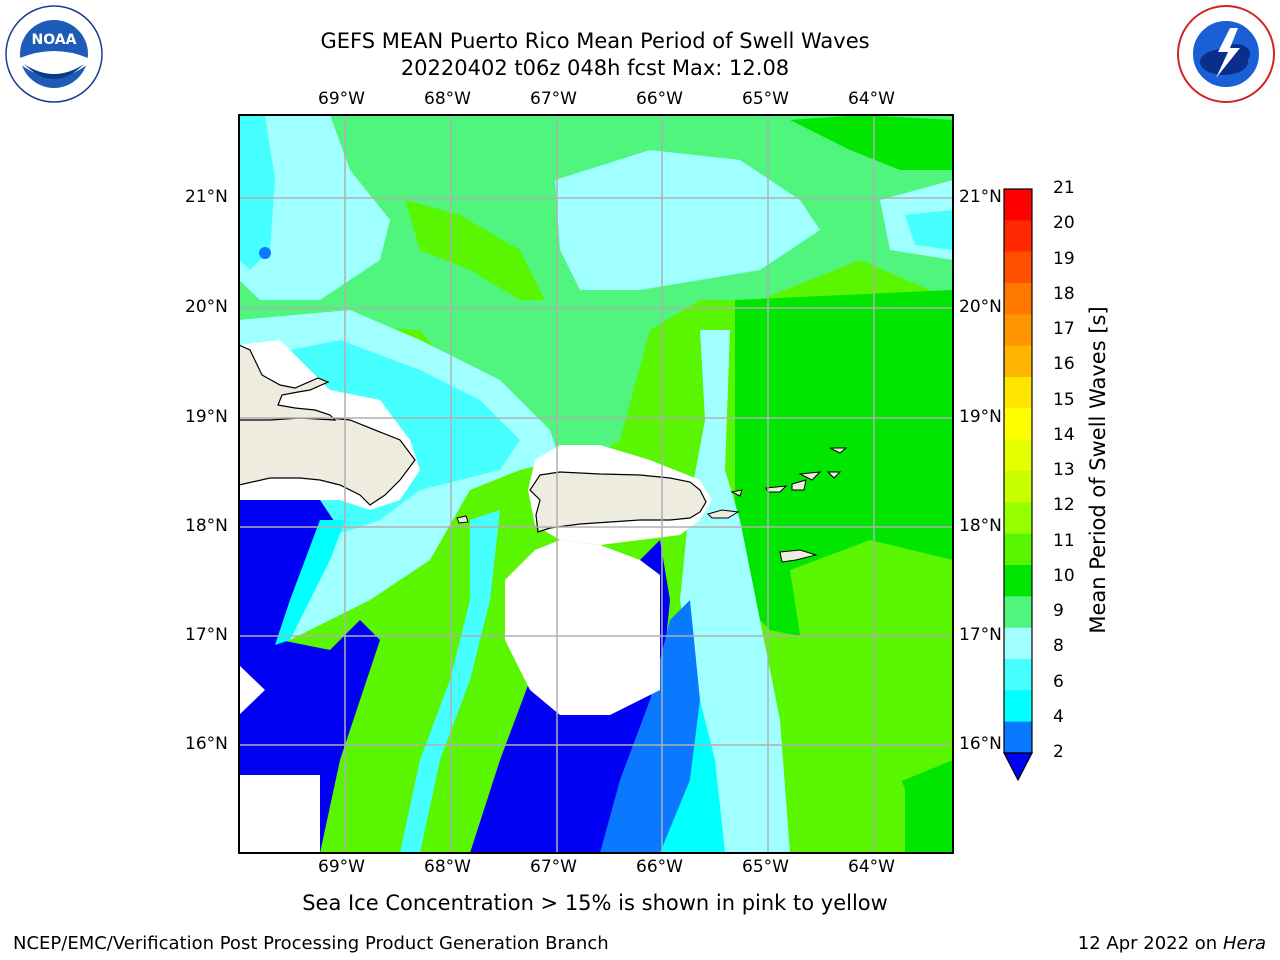 Image resolution: width=1280 pixels, height=960 pixels. I want to click on timestamp: 12 Apr 2022 on Hera, so click(1172, 943).